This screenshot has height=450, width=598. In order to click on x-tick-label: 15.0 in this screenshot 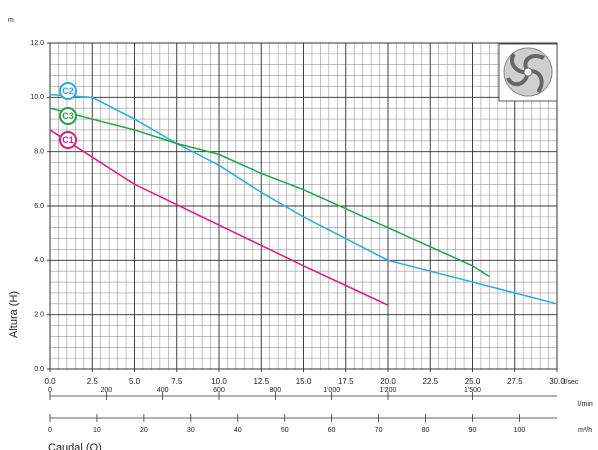, I will do `click(304, 381)`.